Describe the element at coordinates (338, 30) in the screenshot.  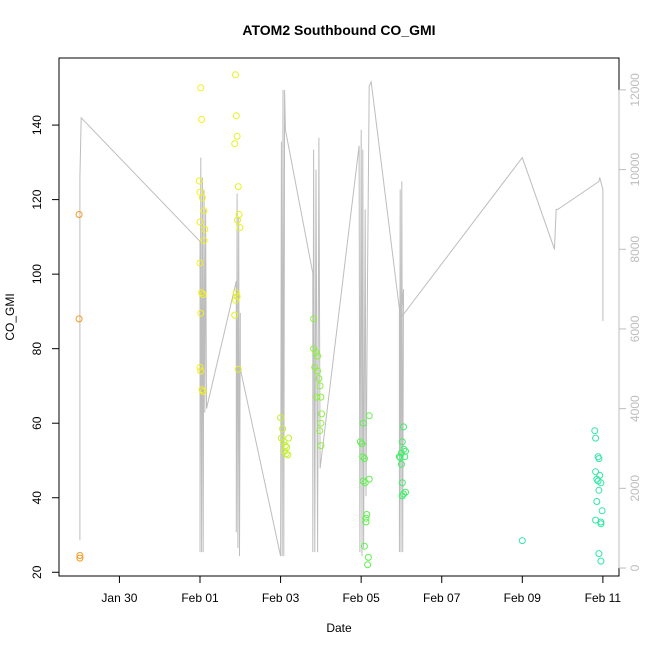
I see `chart-title: ATOM2 Southbound CO_GMI` at that location.